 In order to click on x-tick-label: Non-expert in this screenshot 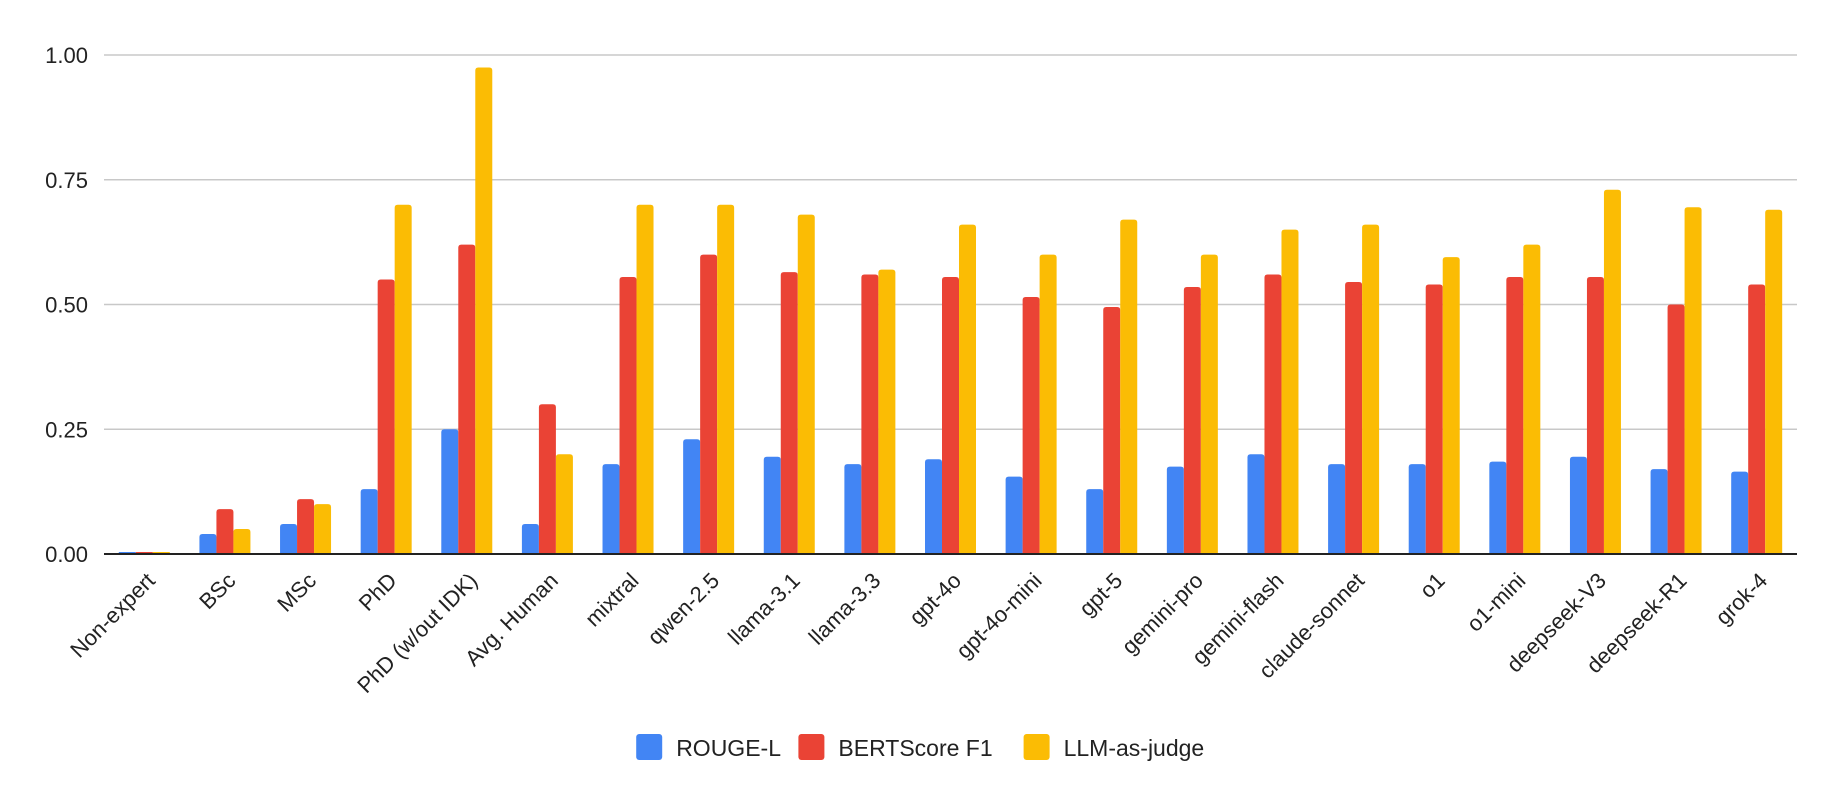, I will do `click(112, 615)`.